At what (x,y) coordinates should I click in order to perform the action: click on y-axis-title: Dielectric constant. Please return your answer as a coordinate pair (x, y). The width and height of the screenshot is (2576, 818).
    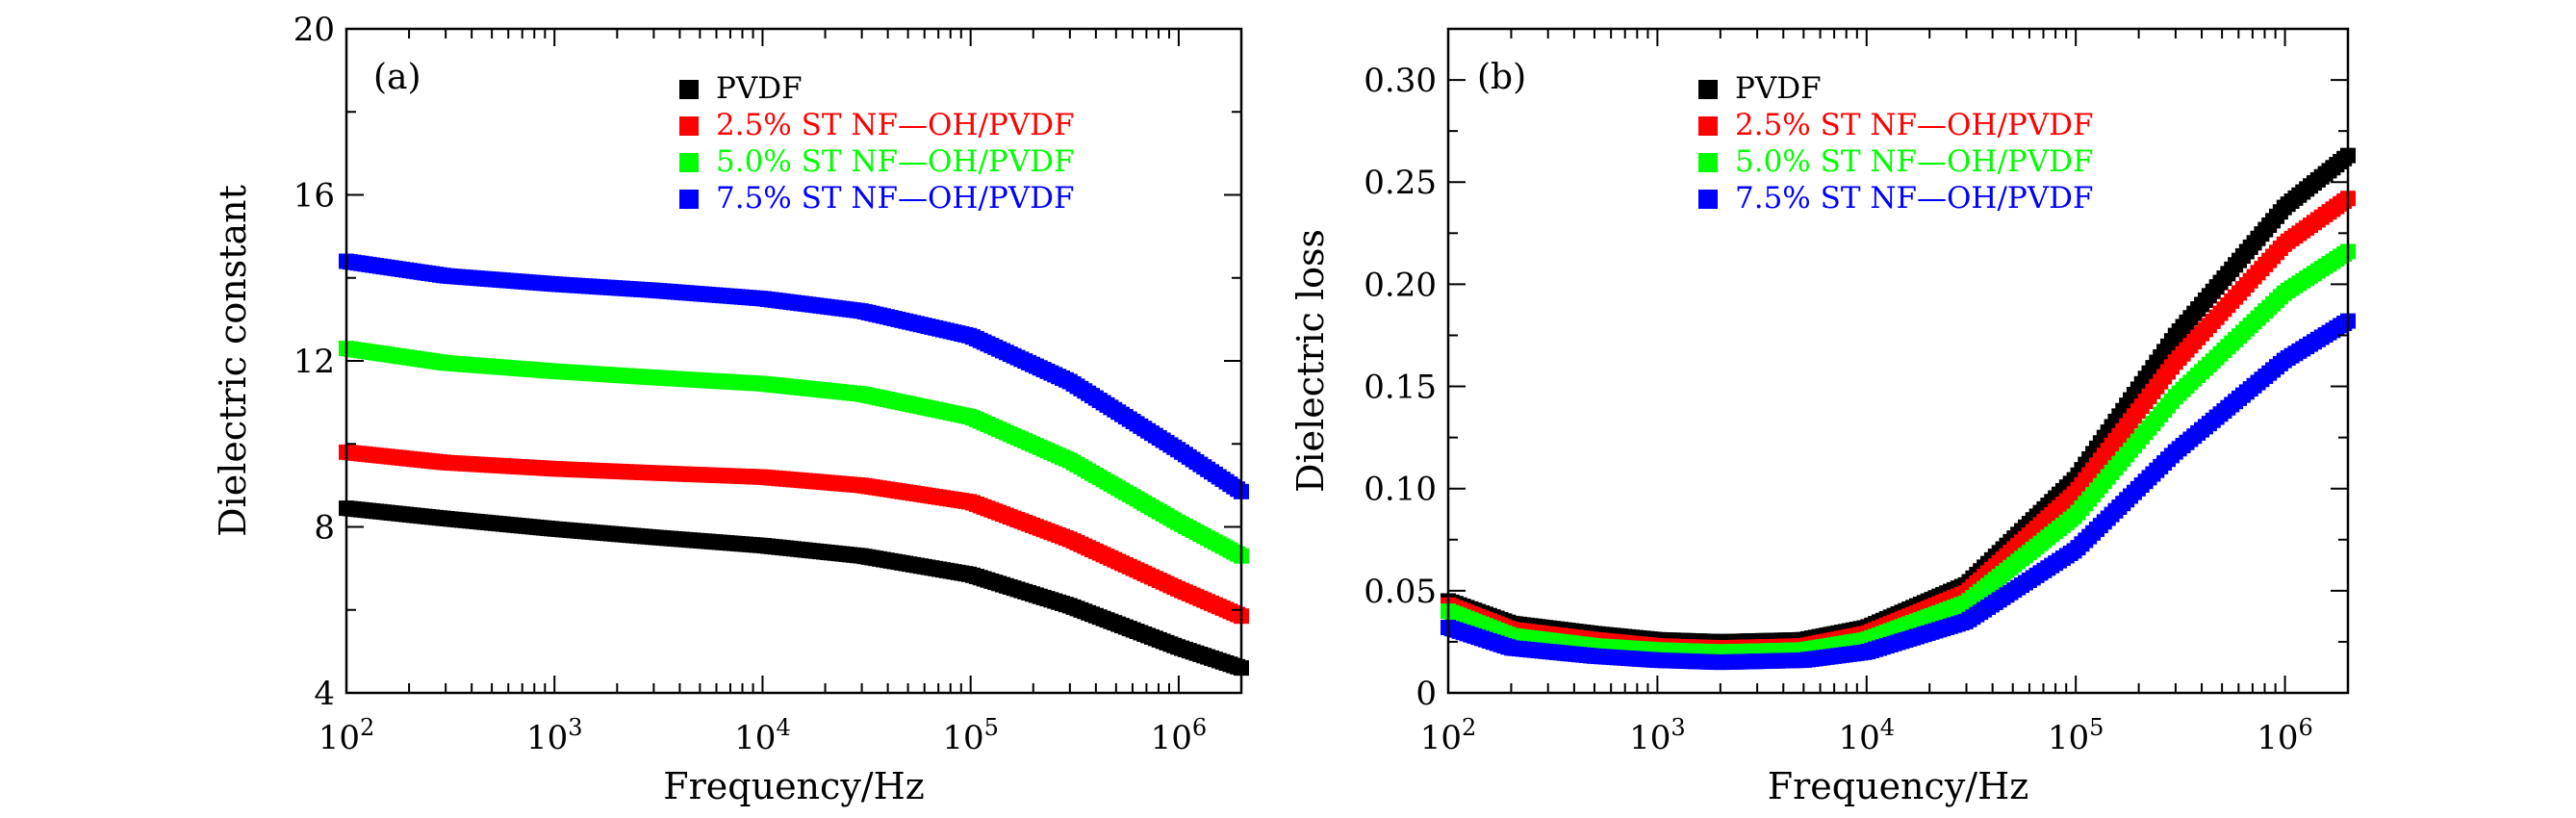
    Looking at the image, I should click on (233, 361).